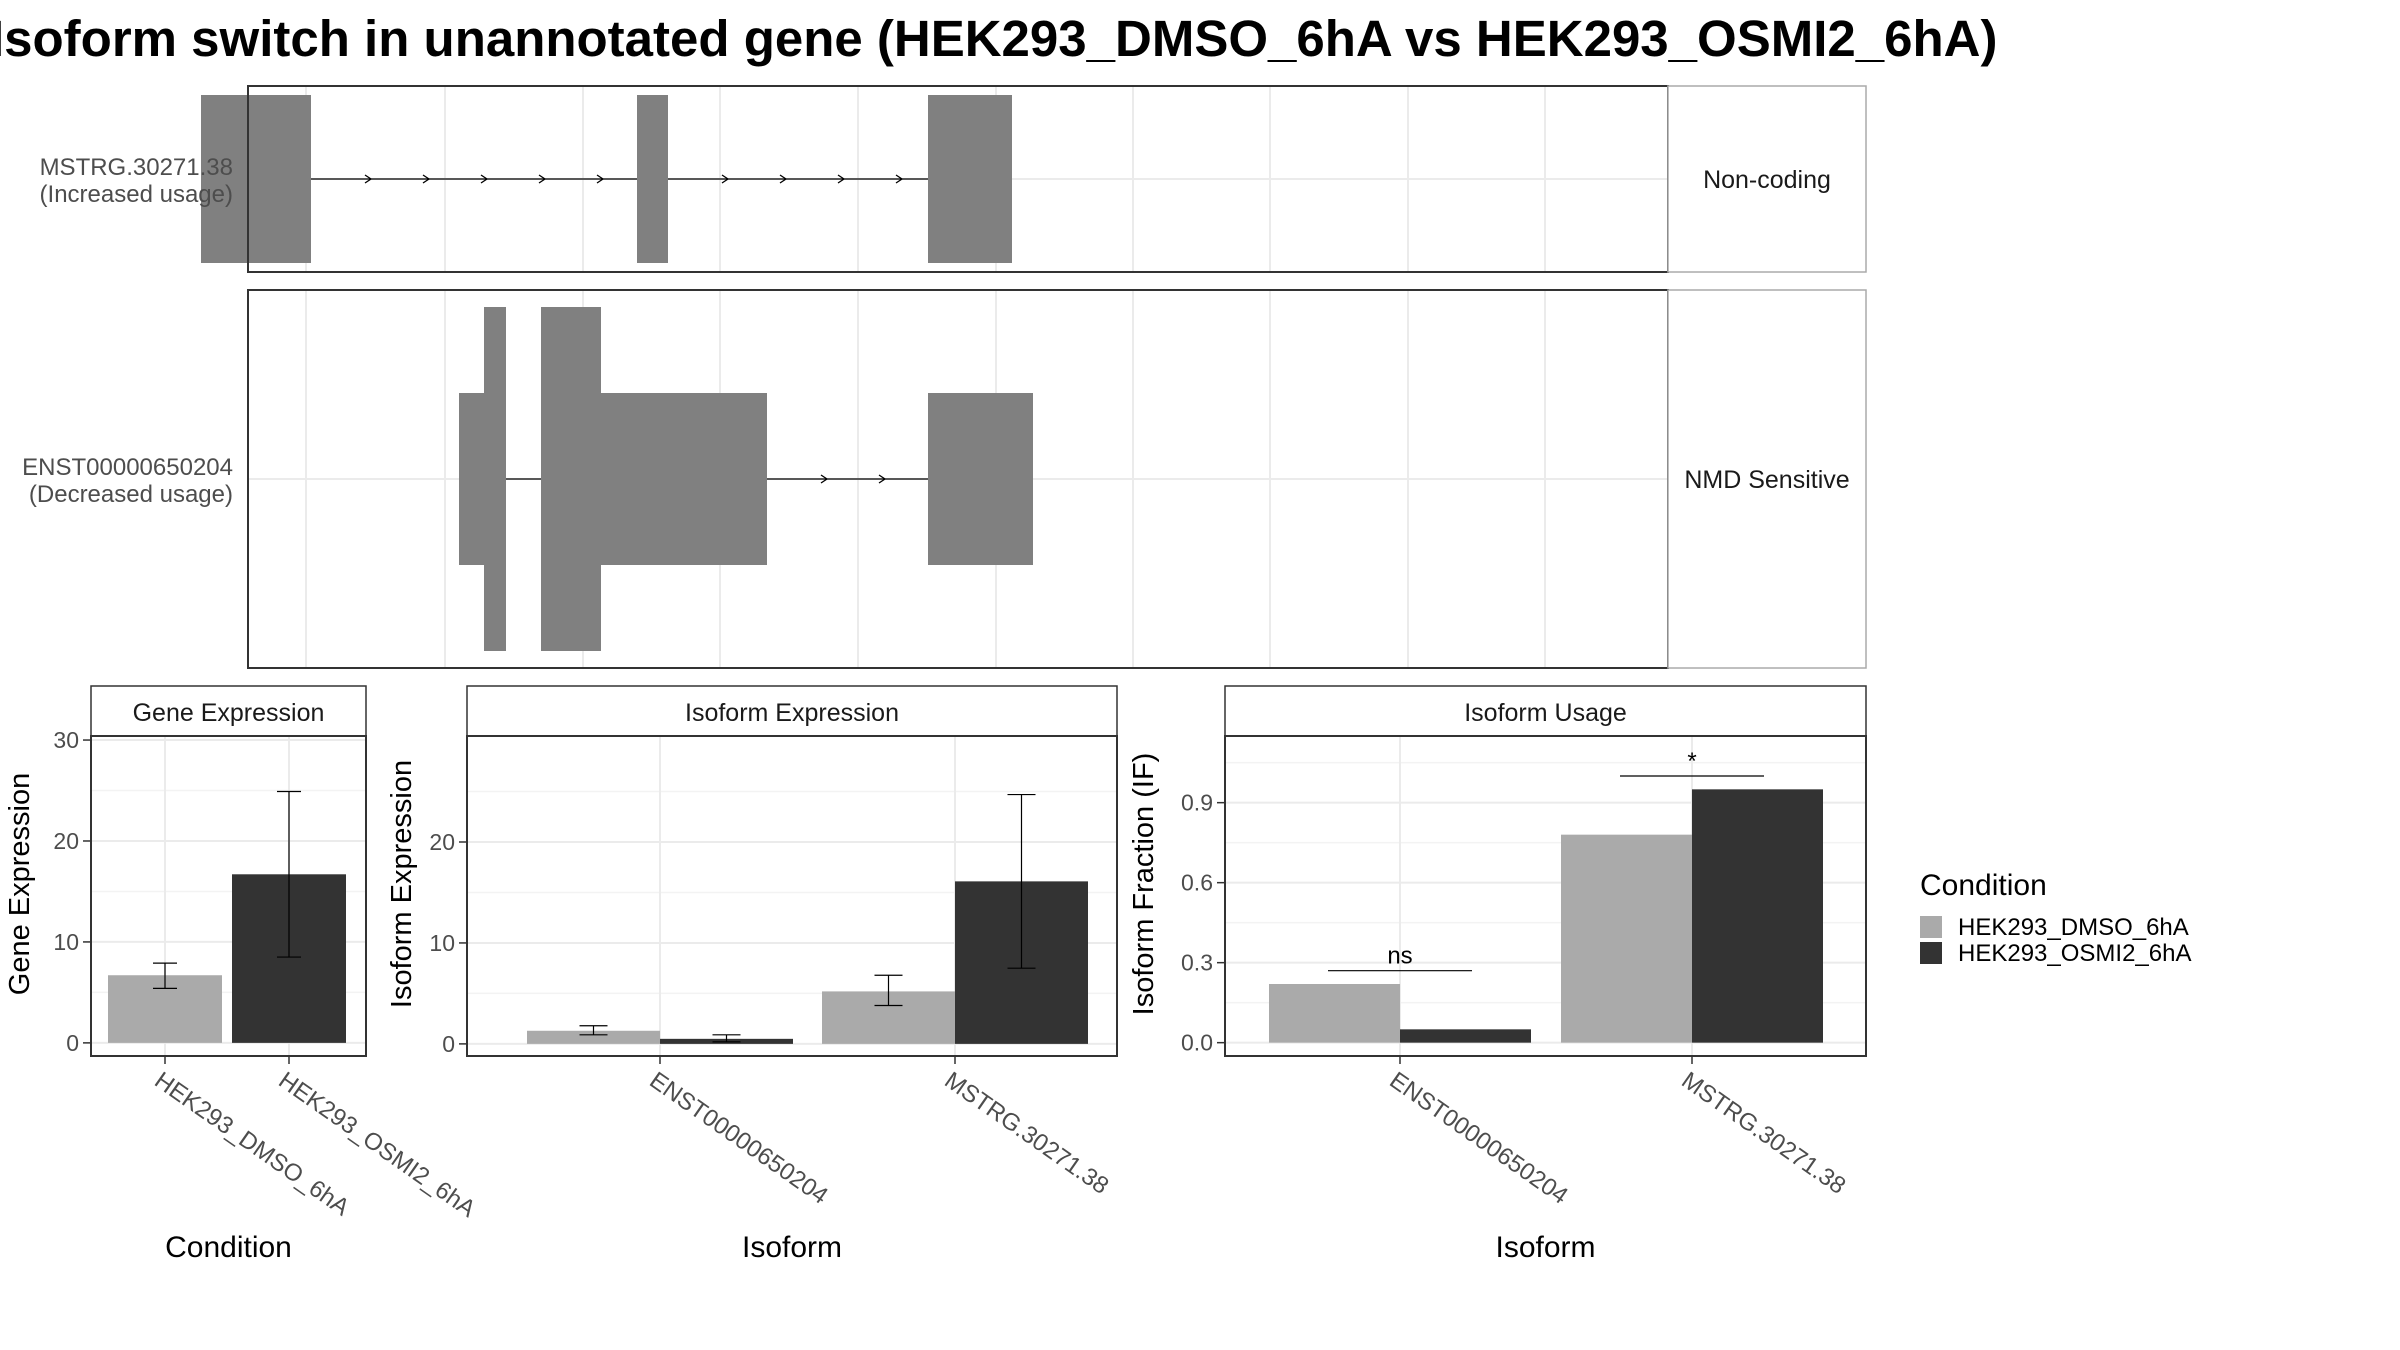  I want to click on panel-strip-title: Isoform Usage, so click(1545, 713).